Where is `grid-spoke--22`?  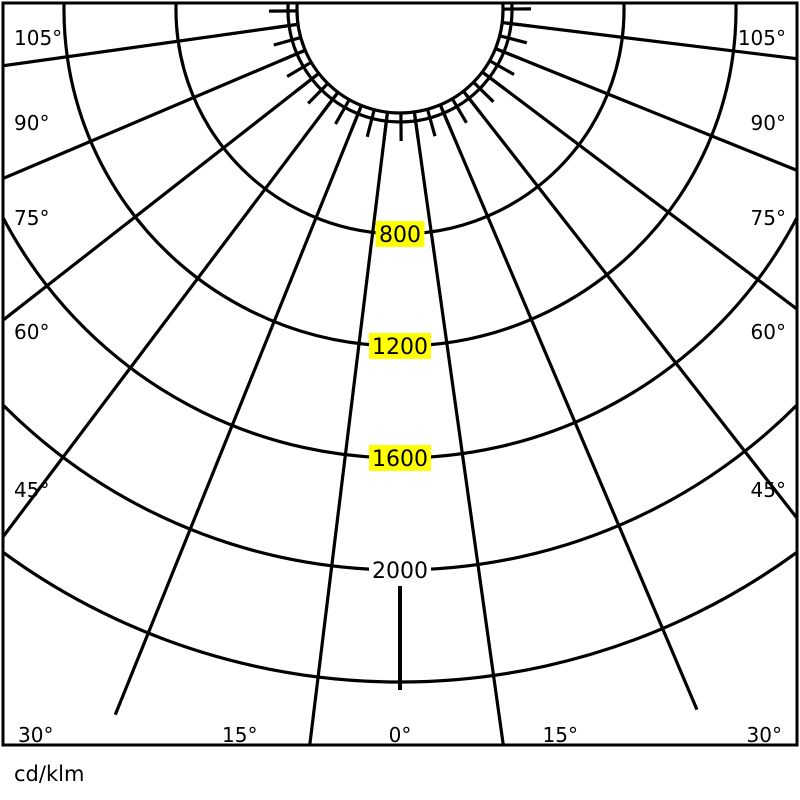
grid-spoke--22 is located at coordinates (356, 118).